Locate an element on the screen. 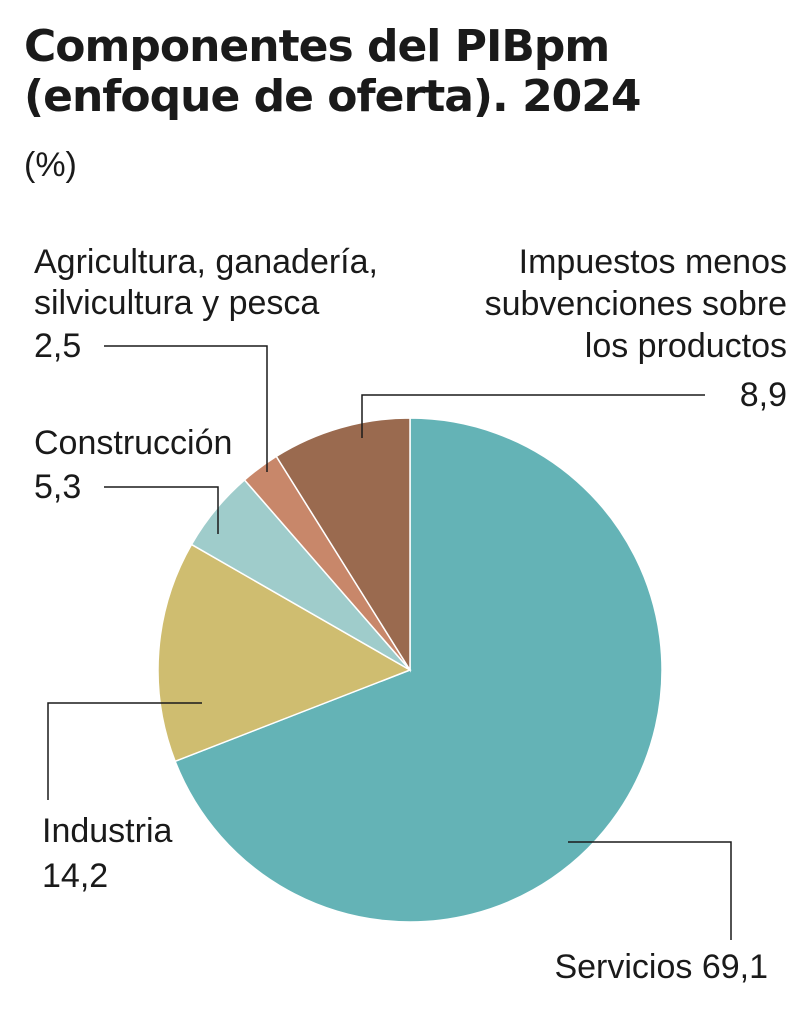  label-agricultura-value: 2,5 is located at coordinates (57, 346).